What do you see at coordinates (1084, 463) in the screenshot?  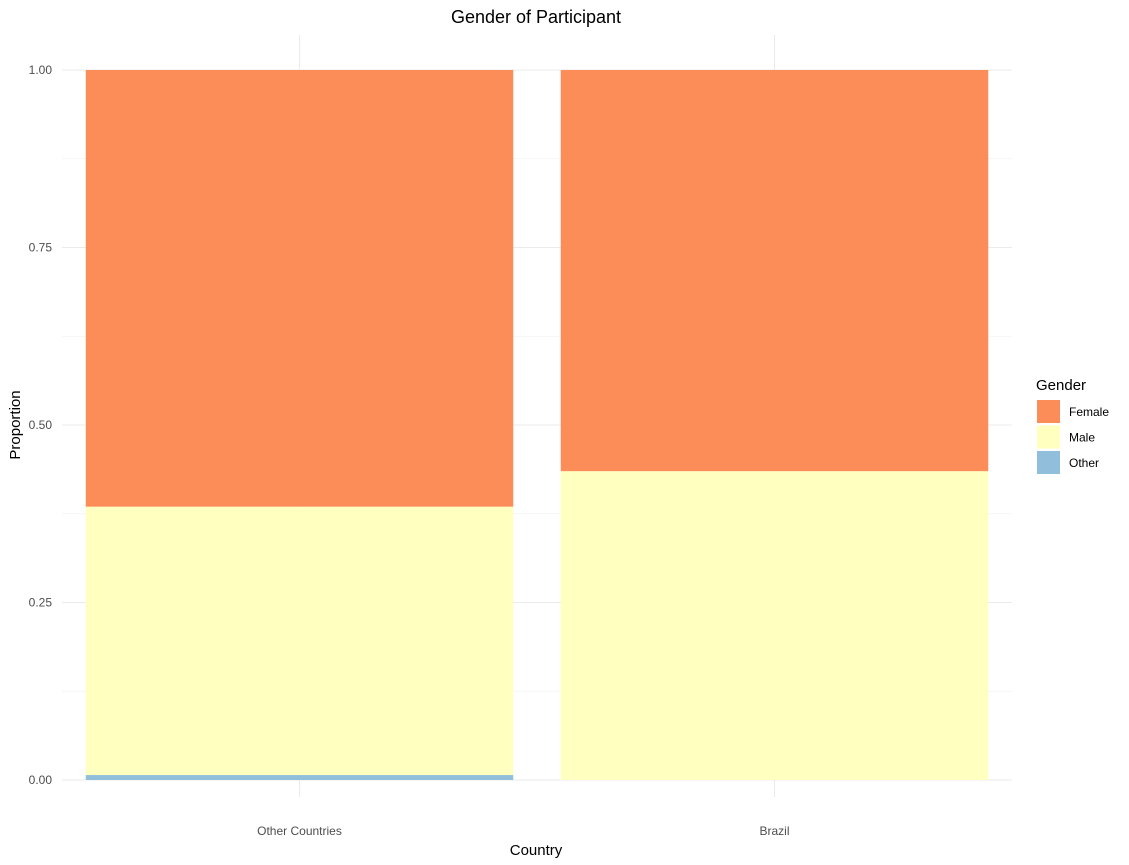 I see `legend-label-other: Other` at bounding box center [1084, 463].